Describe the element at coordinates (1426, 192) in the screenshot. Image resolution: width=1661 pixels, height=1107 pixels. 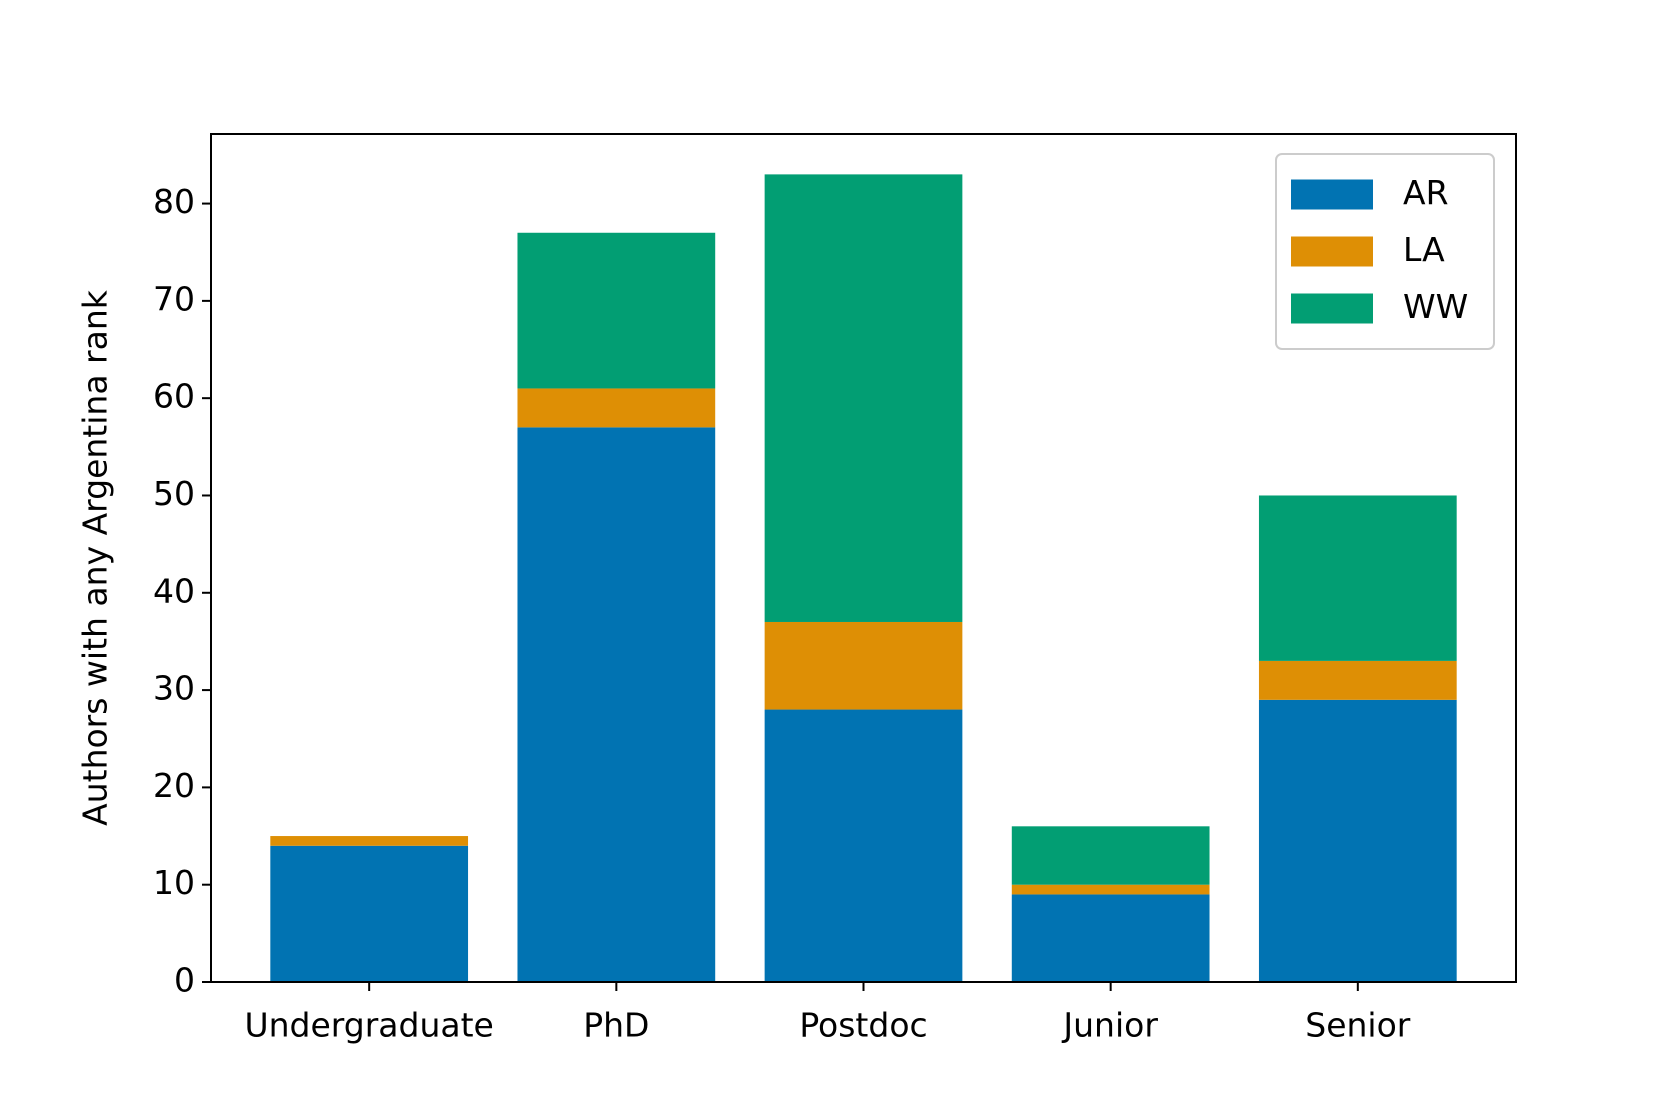
I see `legend-label: AR` at that location.